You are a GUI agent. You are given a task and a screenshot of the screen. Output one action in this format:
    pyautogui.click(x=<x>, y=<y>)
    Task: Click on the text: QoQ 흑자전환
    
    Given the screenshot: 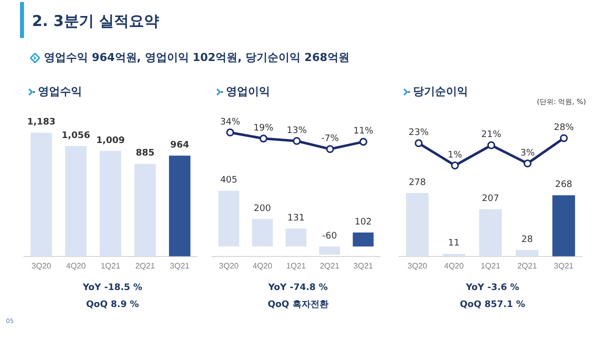 What is the action you would take?
    pyautogui.click(x=298, y=305)
    